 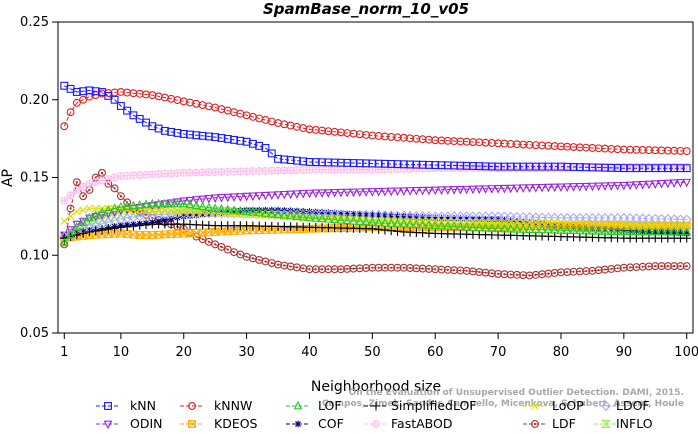 What do you see at coordinates (216, 405) in the screenshot?
I see `legend-item-knnw: kNNW` at bounding box center [216, 405].